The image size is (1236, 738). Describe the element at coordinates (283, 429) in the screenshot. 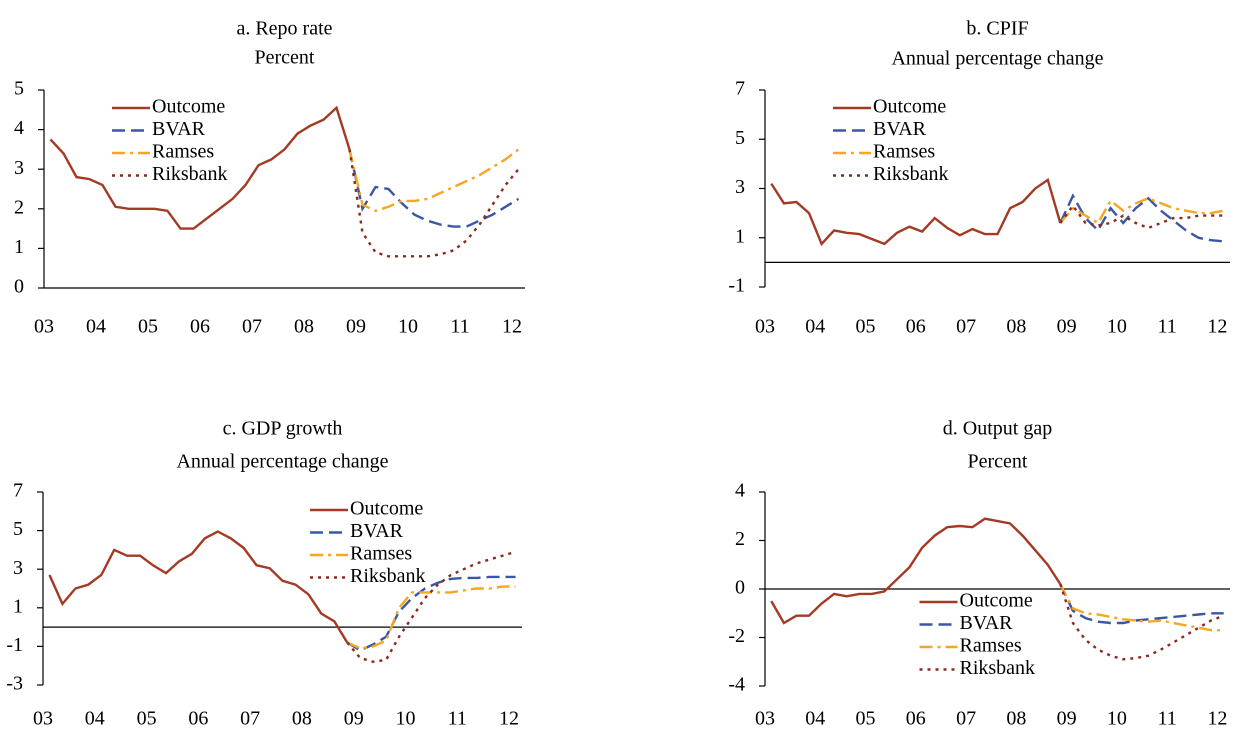

I see `chart-title: c. GDP growth` at that location.